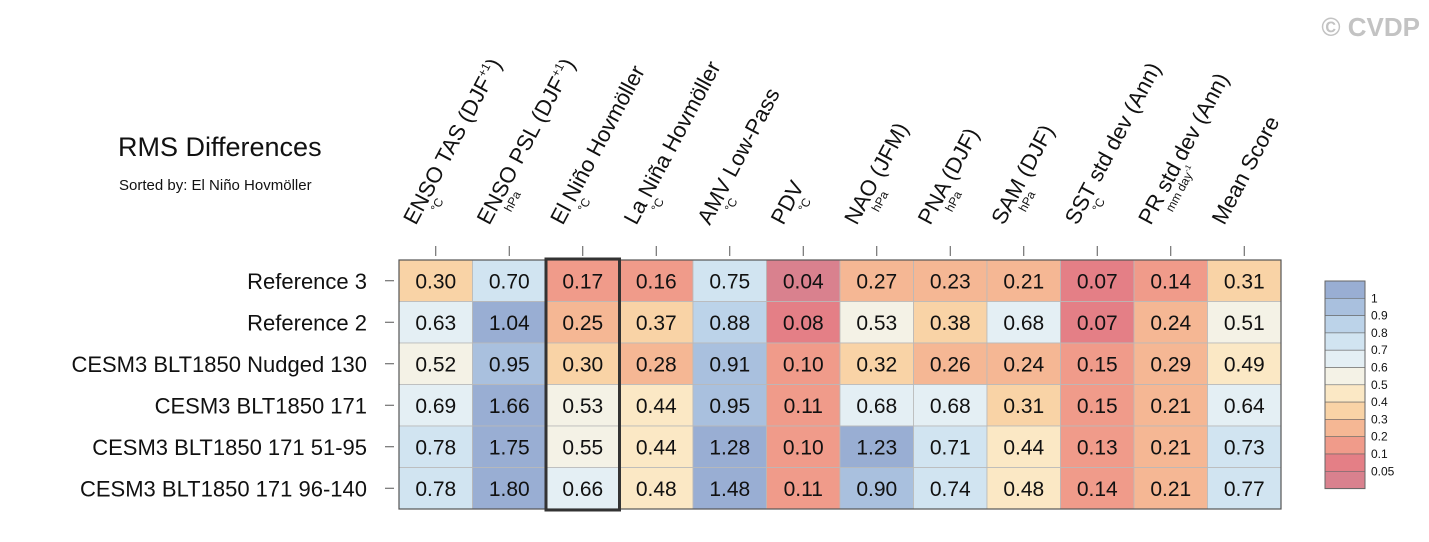 Image resolution: width=1429 pixels, height=542 pixels. Describe the element at coordinates (950, 364) in the screenshot. I see `cell-value: 0.26` at that location.